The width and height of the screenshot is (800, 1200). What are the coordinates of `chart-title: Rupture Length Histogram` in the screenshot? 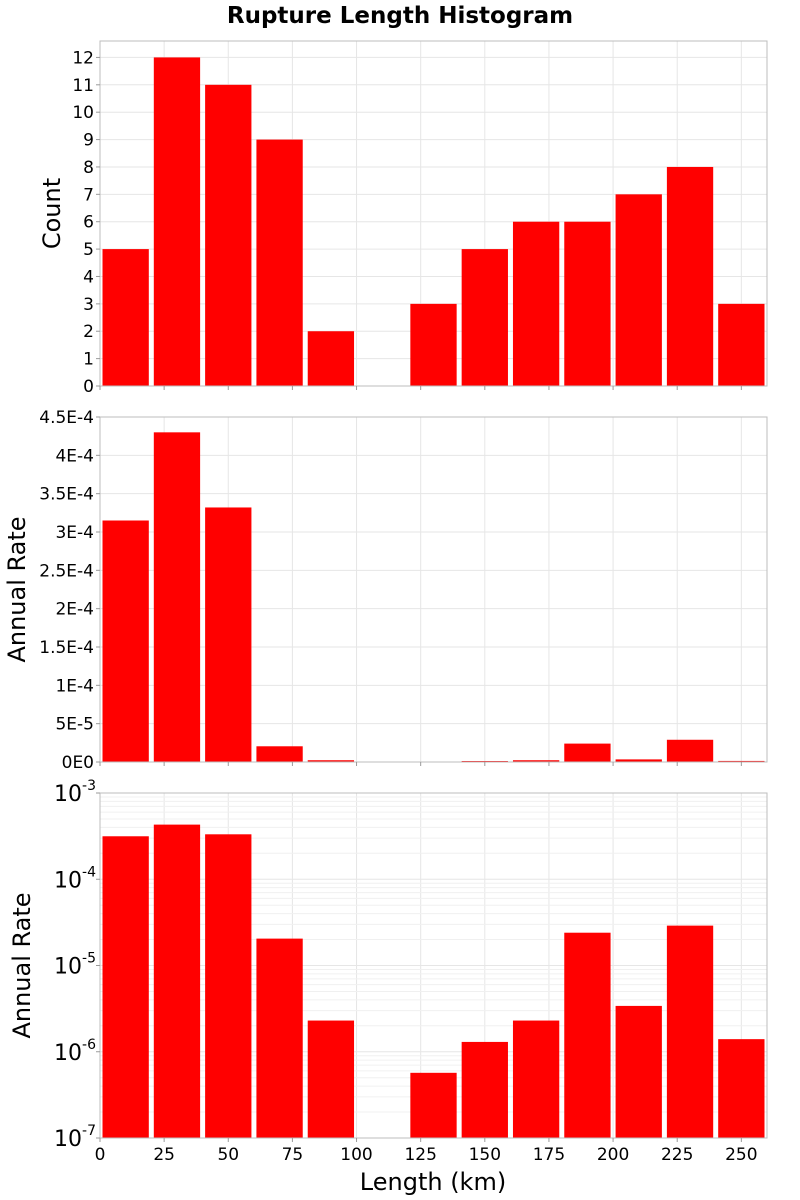 It's located at (400, 16).